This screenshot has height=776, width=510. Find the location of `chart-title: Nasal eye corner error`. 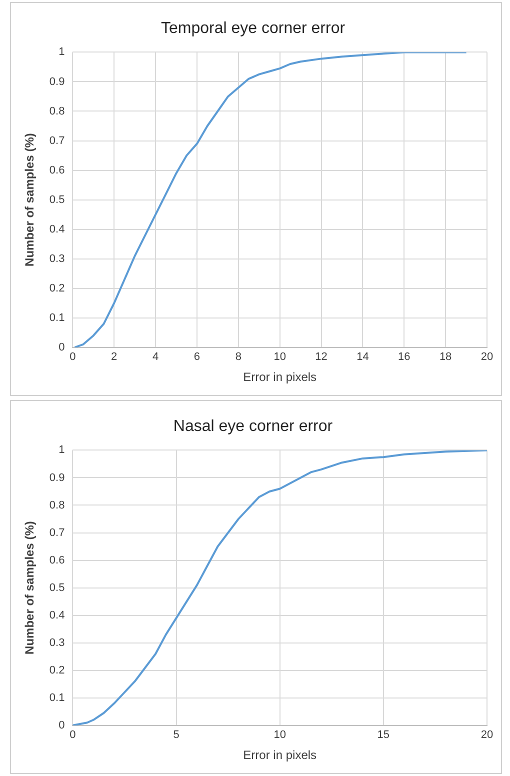

chart-title: Nasal eye corner error is located at coordinates (253, 427).